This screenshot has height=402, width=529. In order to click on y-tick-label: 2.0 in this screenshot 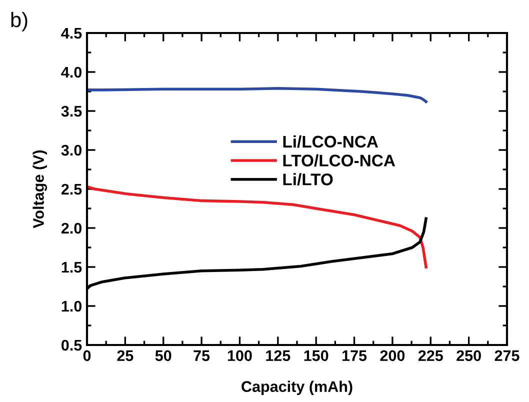, I will do `click(71, 228)`.